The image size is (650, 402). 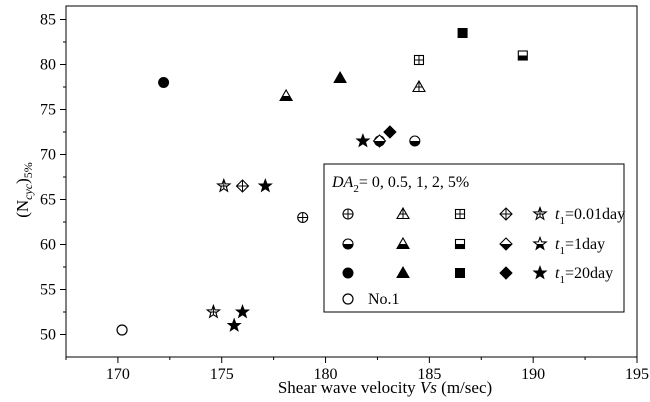 What do you see at coordinates (464, 387) in the screenshot?
I see `x-axis-title-unit: (m/sec)` at bounding box center [464, 387].